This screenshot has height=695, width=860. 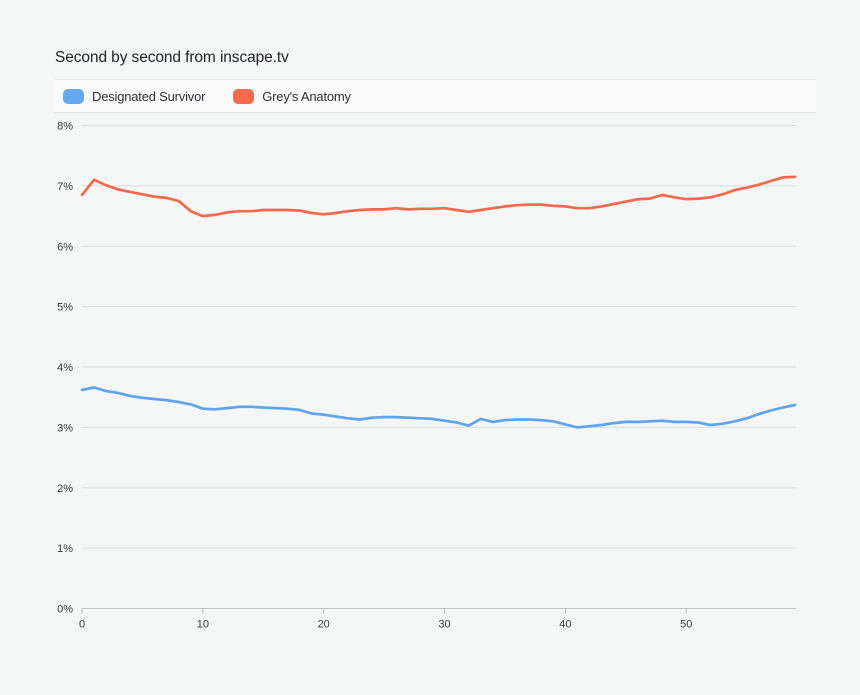 I want to click on chart-legend: Designated Survivor Grey's Anatomy, so click(x=435, y=96).